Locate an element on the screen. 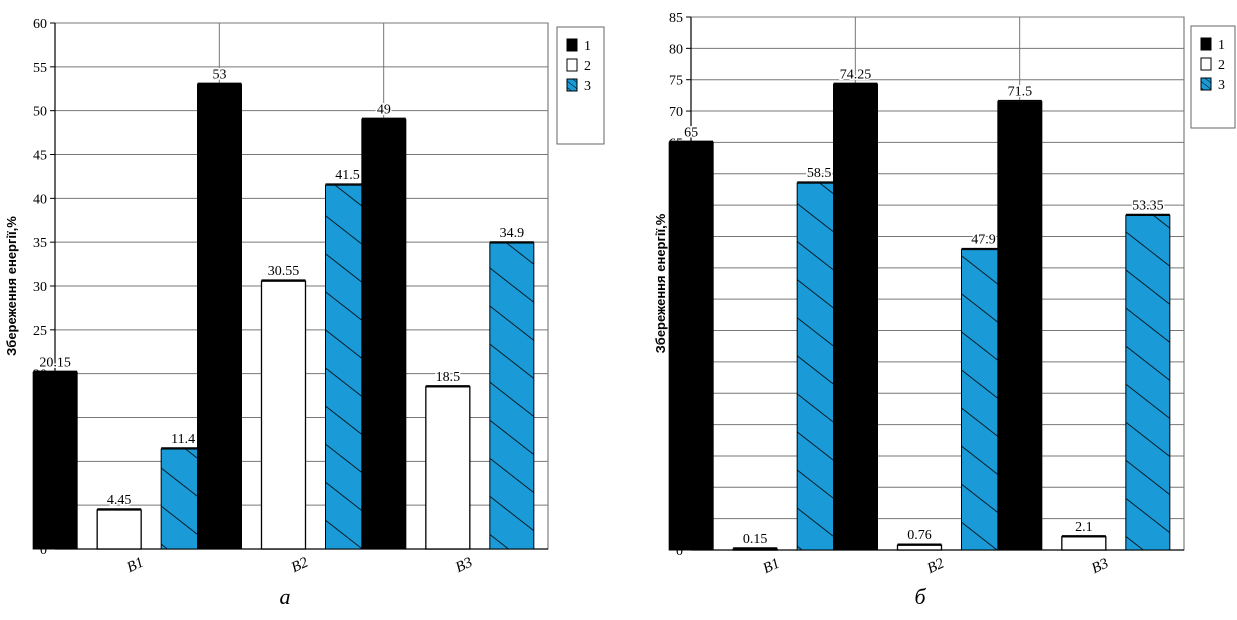 This screenshot has width=1237, height=620. data-label: 49 is located at coordinates (384, 109).